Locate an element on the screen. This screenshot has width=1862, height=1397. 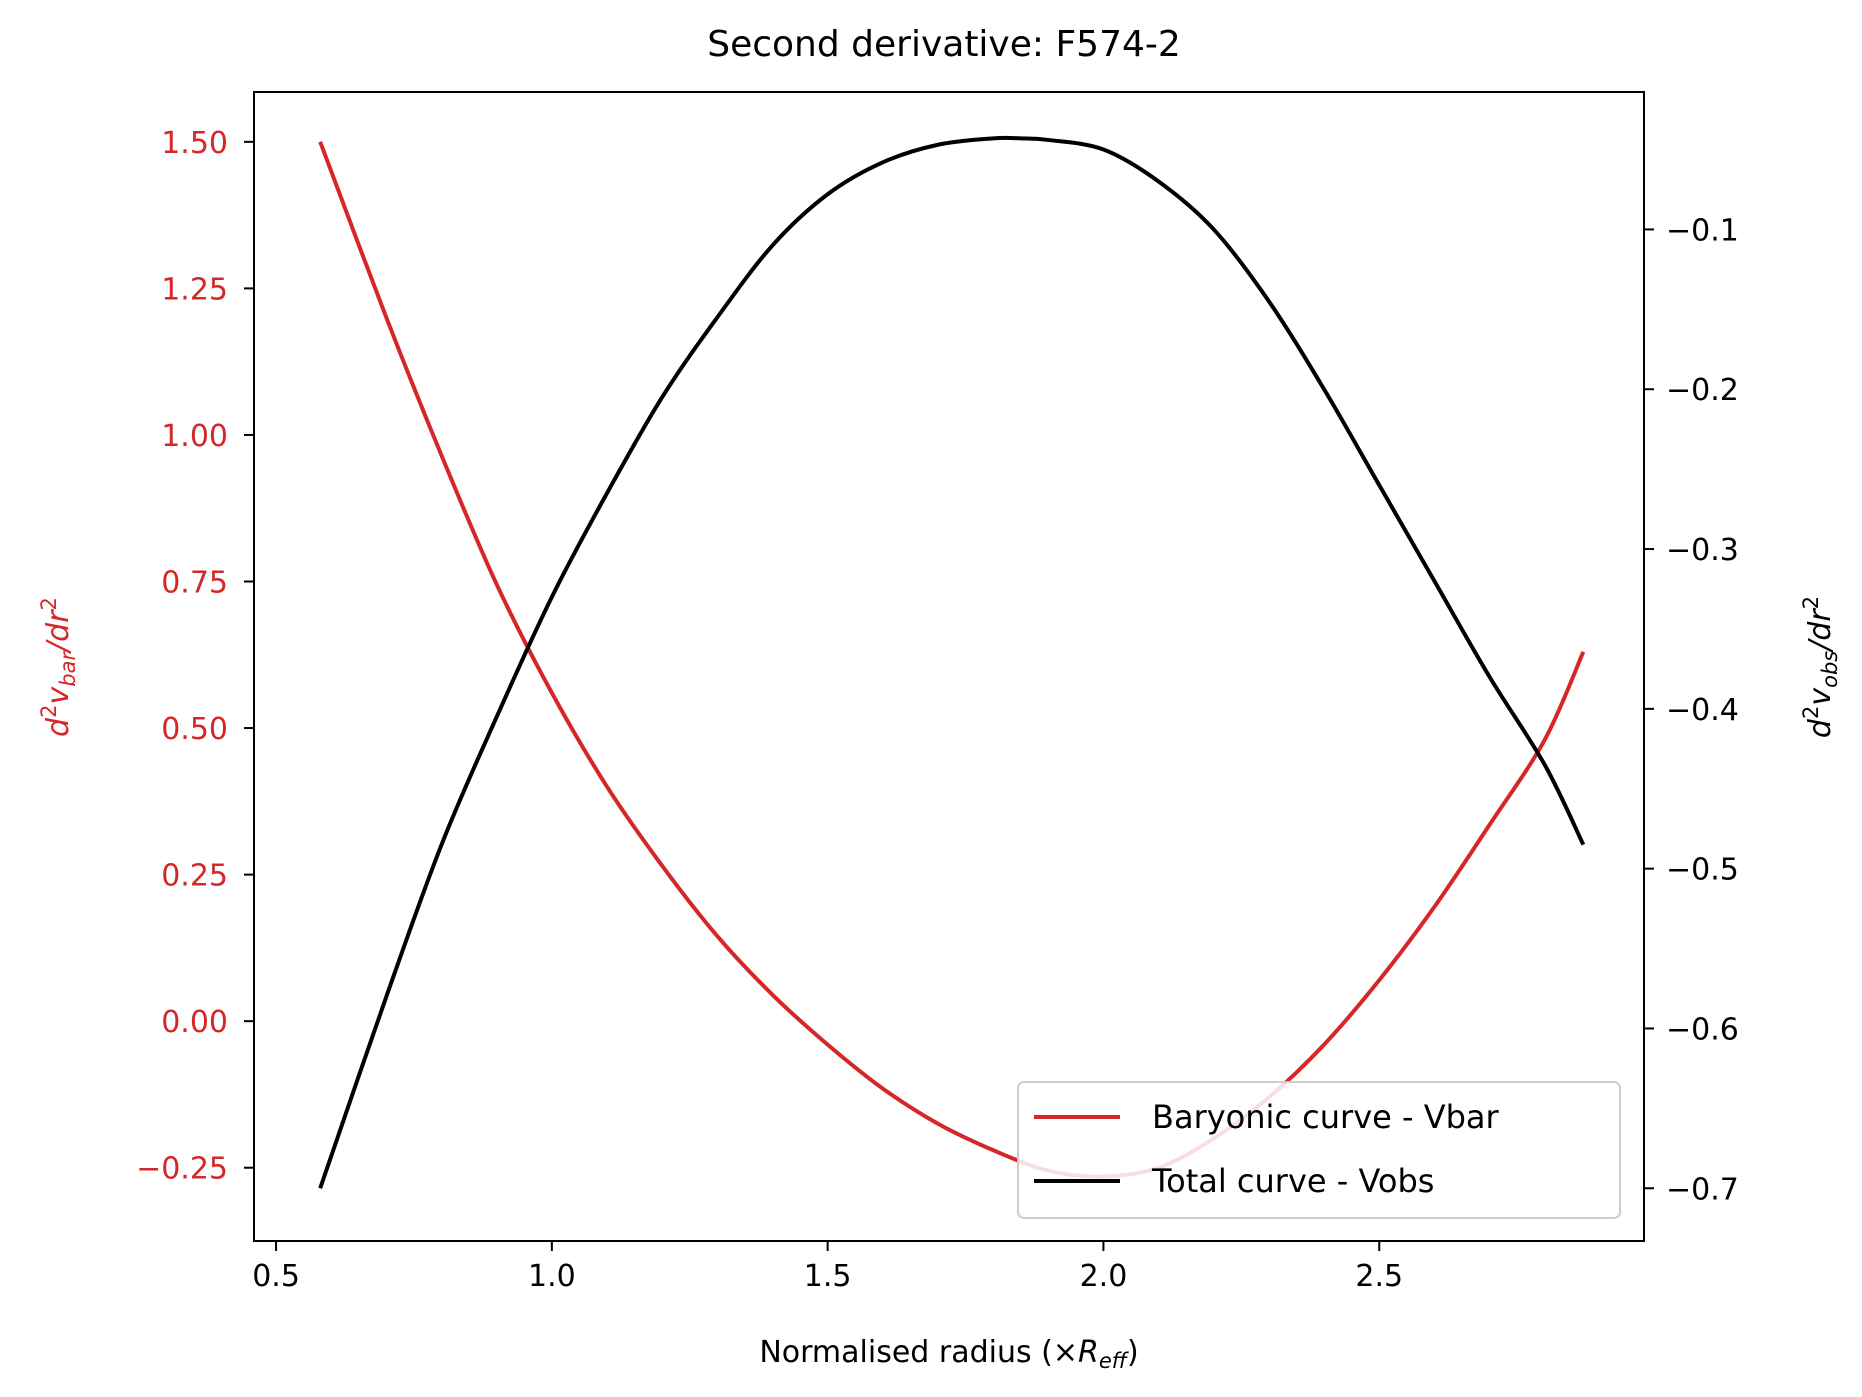
y-left-tick-label: −0.25 is located at coordinates (182, 1169).